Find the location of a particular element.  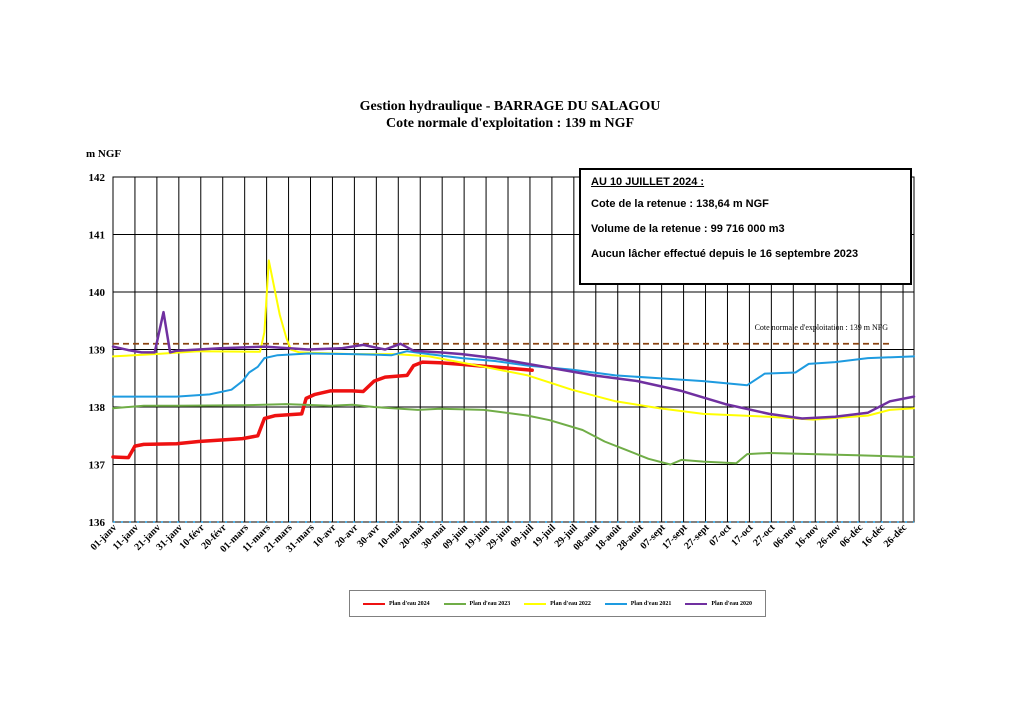

legend-item-5: Plan d'eau 2020 is located at coordinates (718, 604).